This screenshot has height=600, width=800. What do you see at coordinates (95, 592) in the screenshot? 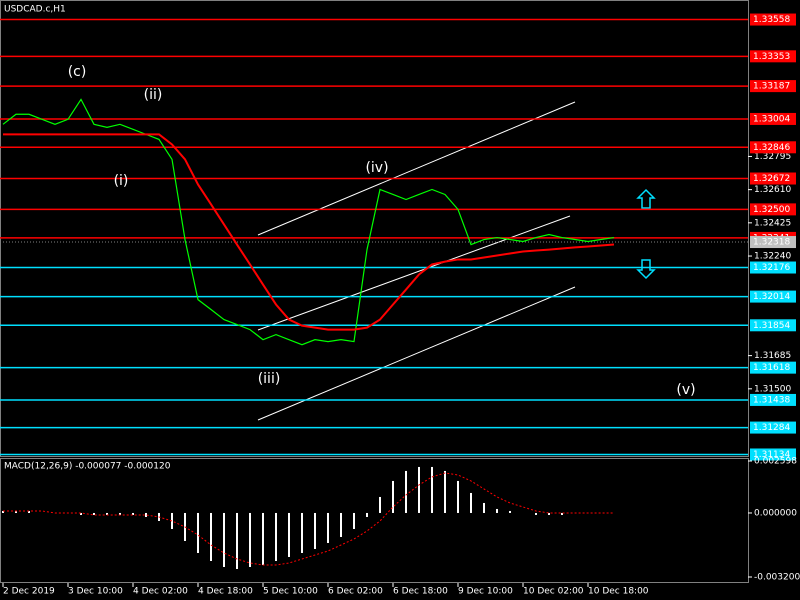
I see `x-tick-label: 3 Dec 10:00` at bounding box center [95, 592].